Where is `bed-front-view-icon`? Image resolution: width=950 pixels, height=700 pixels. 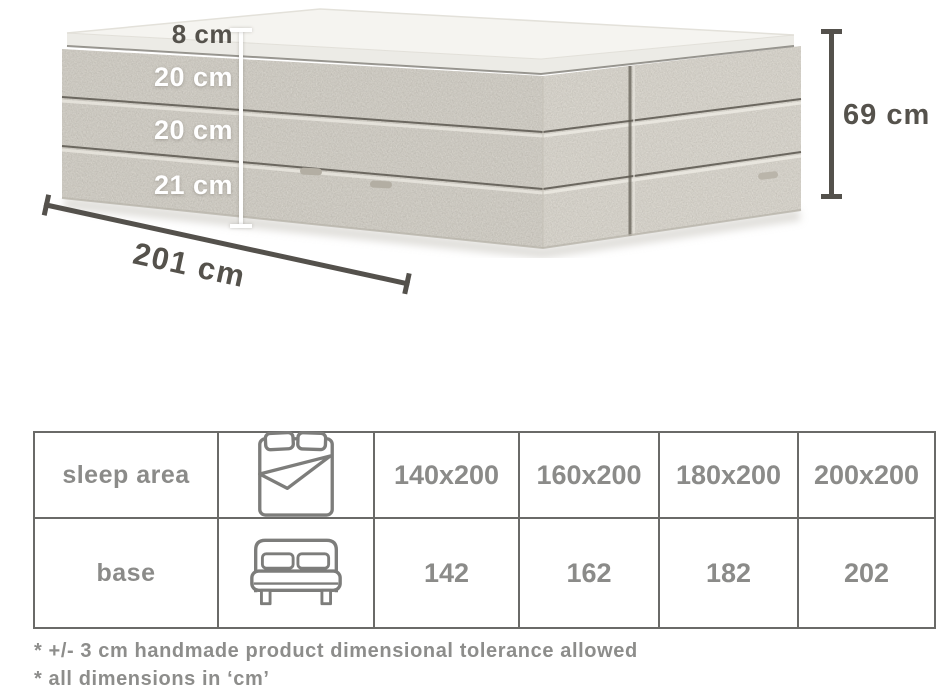 bed-front-view-icon is located at coordinates (296, 572).